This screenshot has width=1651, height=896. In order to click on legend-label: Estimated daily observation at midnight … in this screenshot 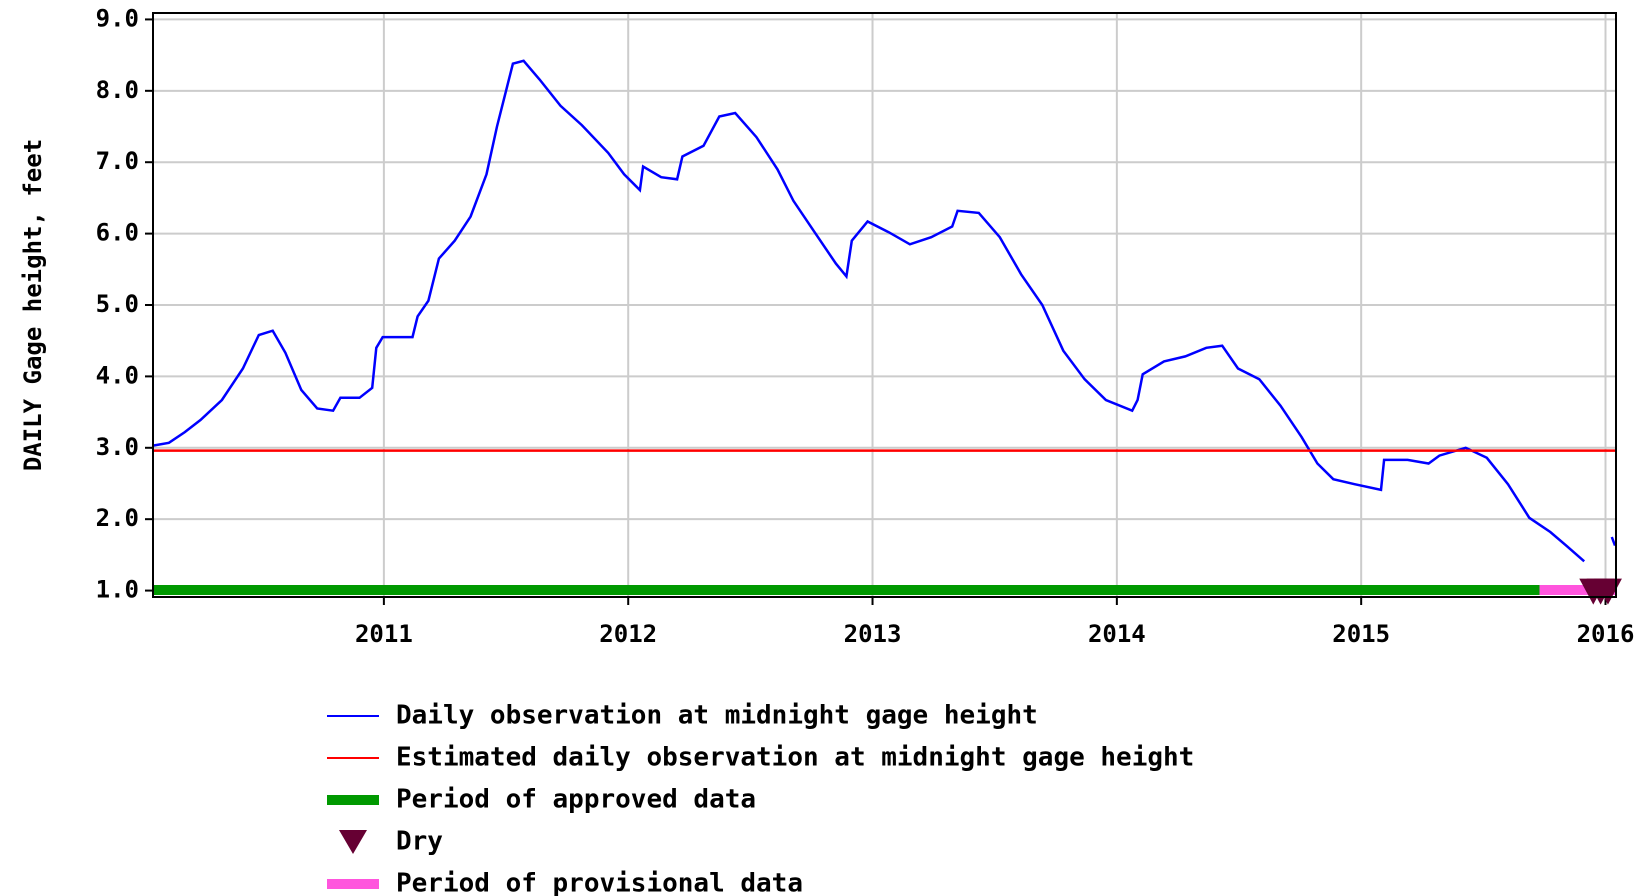, I will do `click(795, 758)`.